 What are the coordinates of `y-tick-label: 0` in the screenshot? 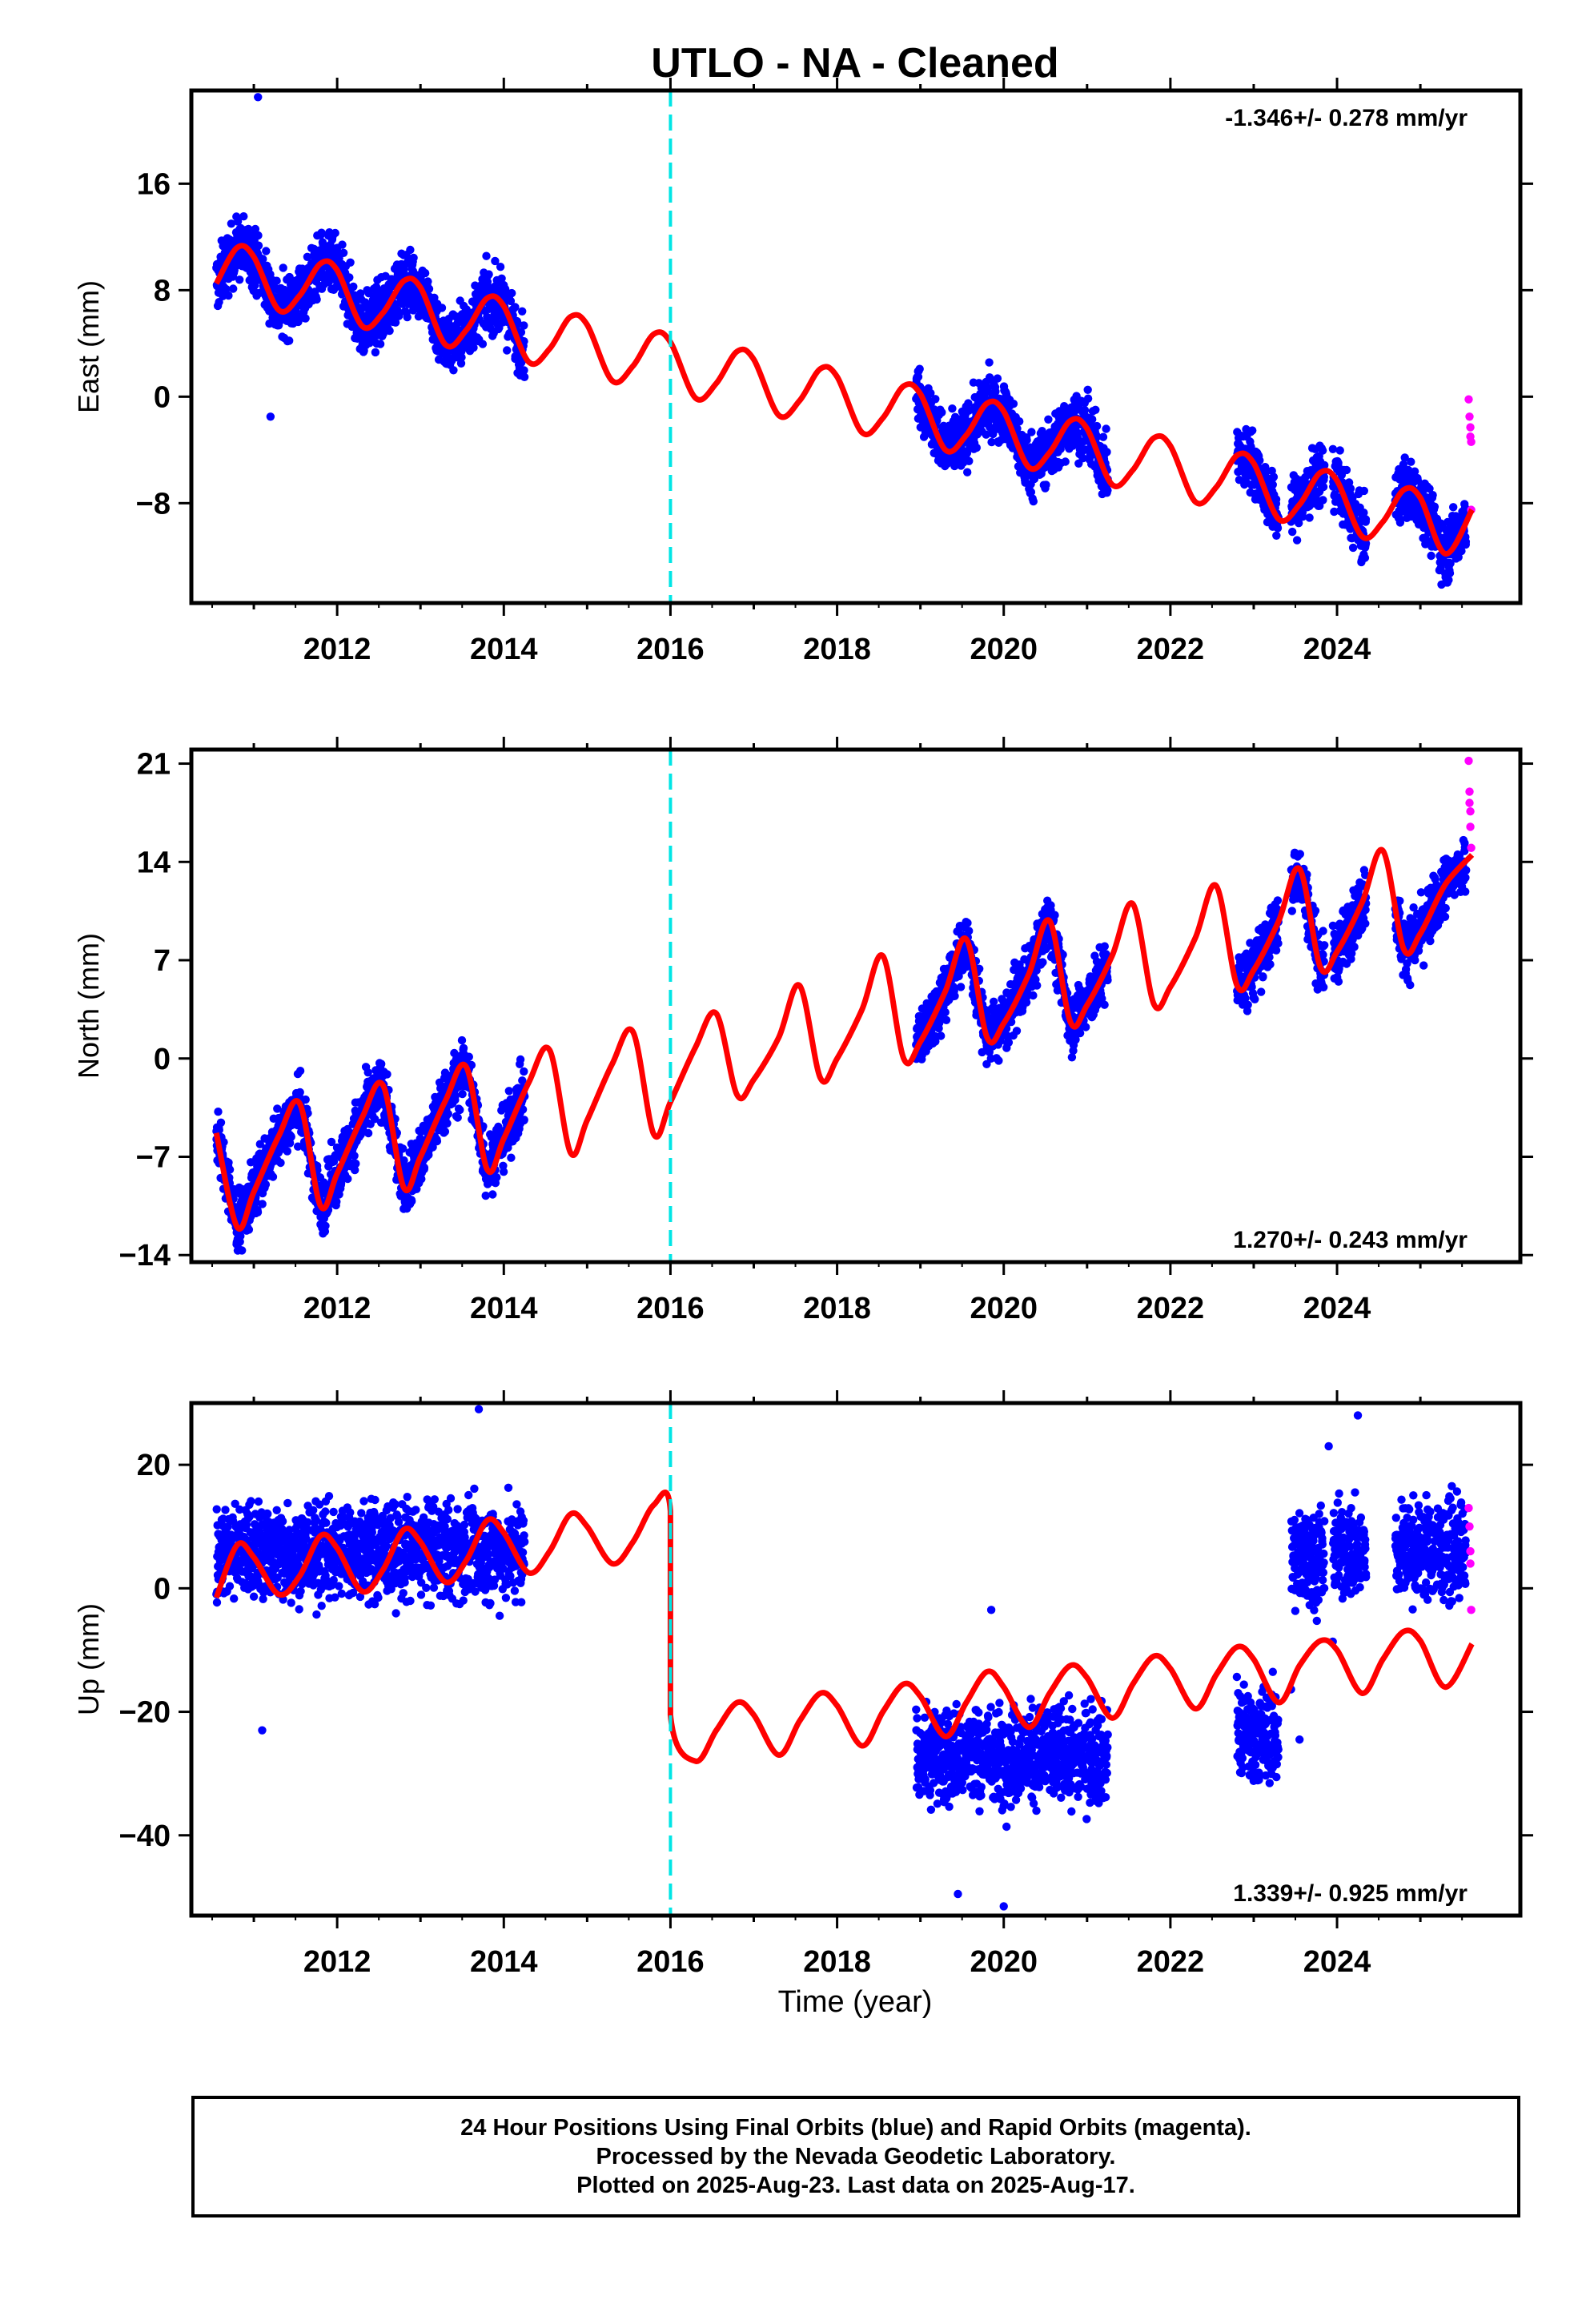 It's located at (162, 397).